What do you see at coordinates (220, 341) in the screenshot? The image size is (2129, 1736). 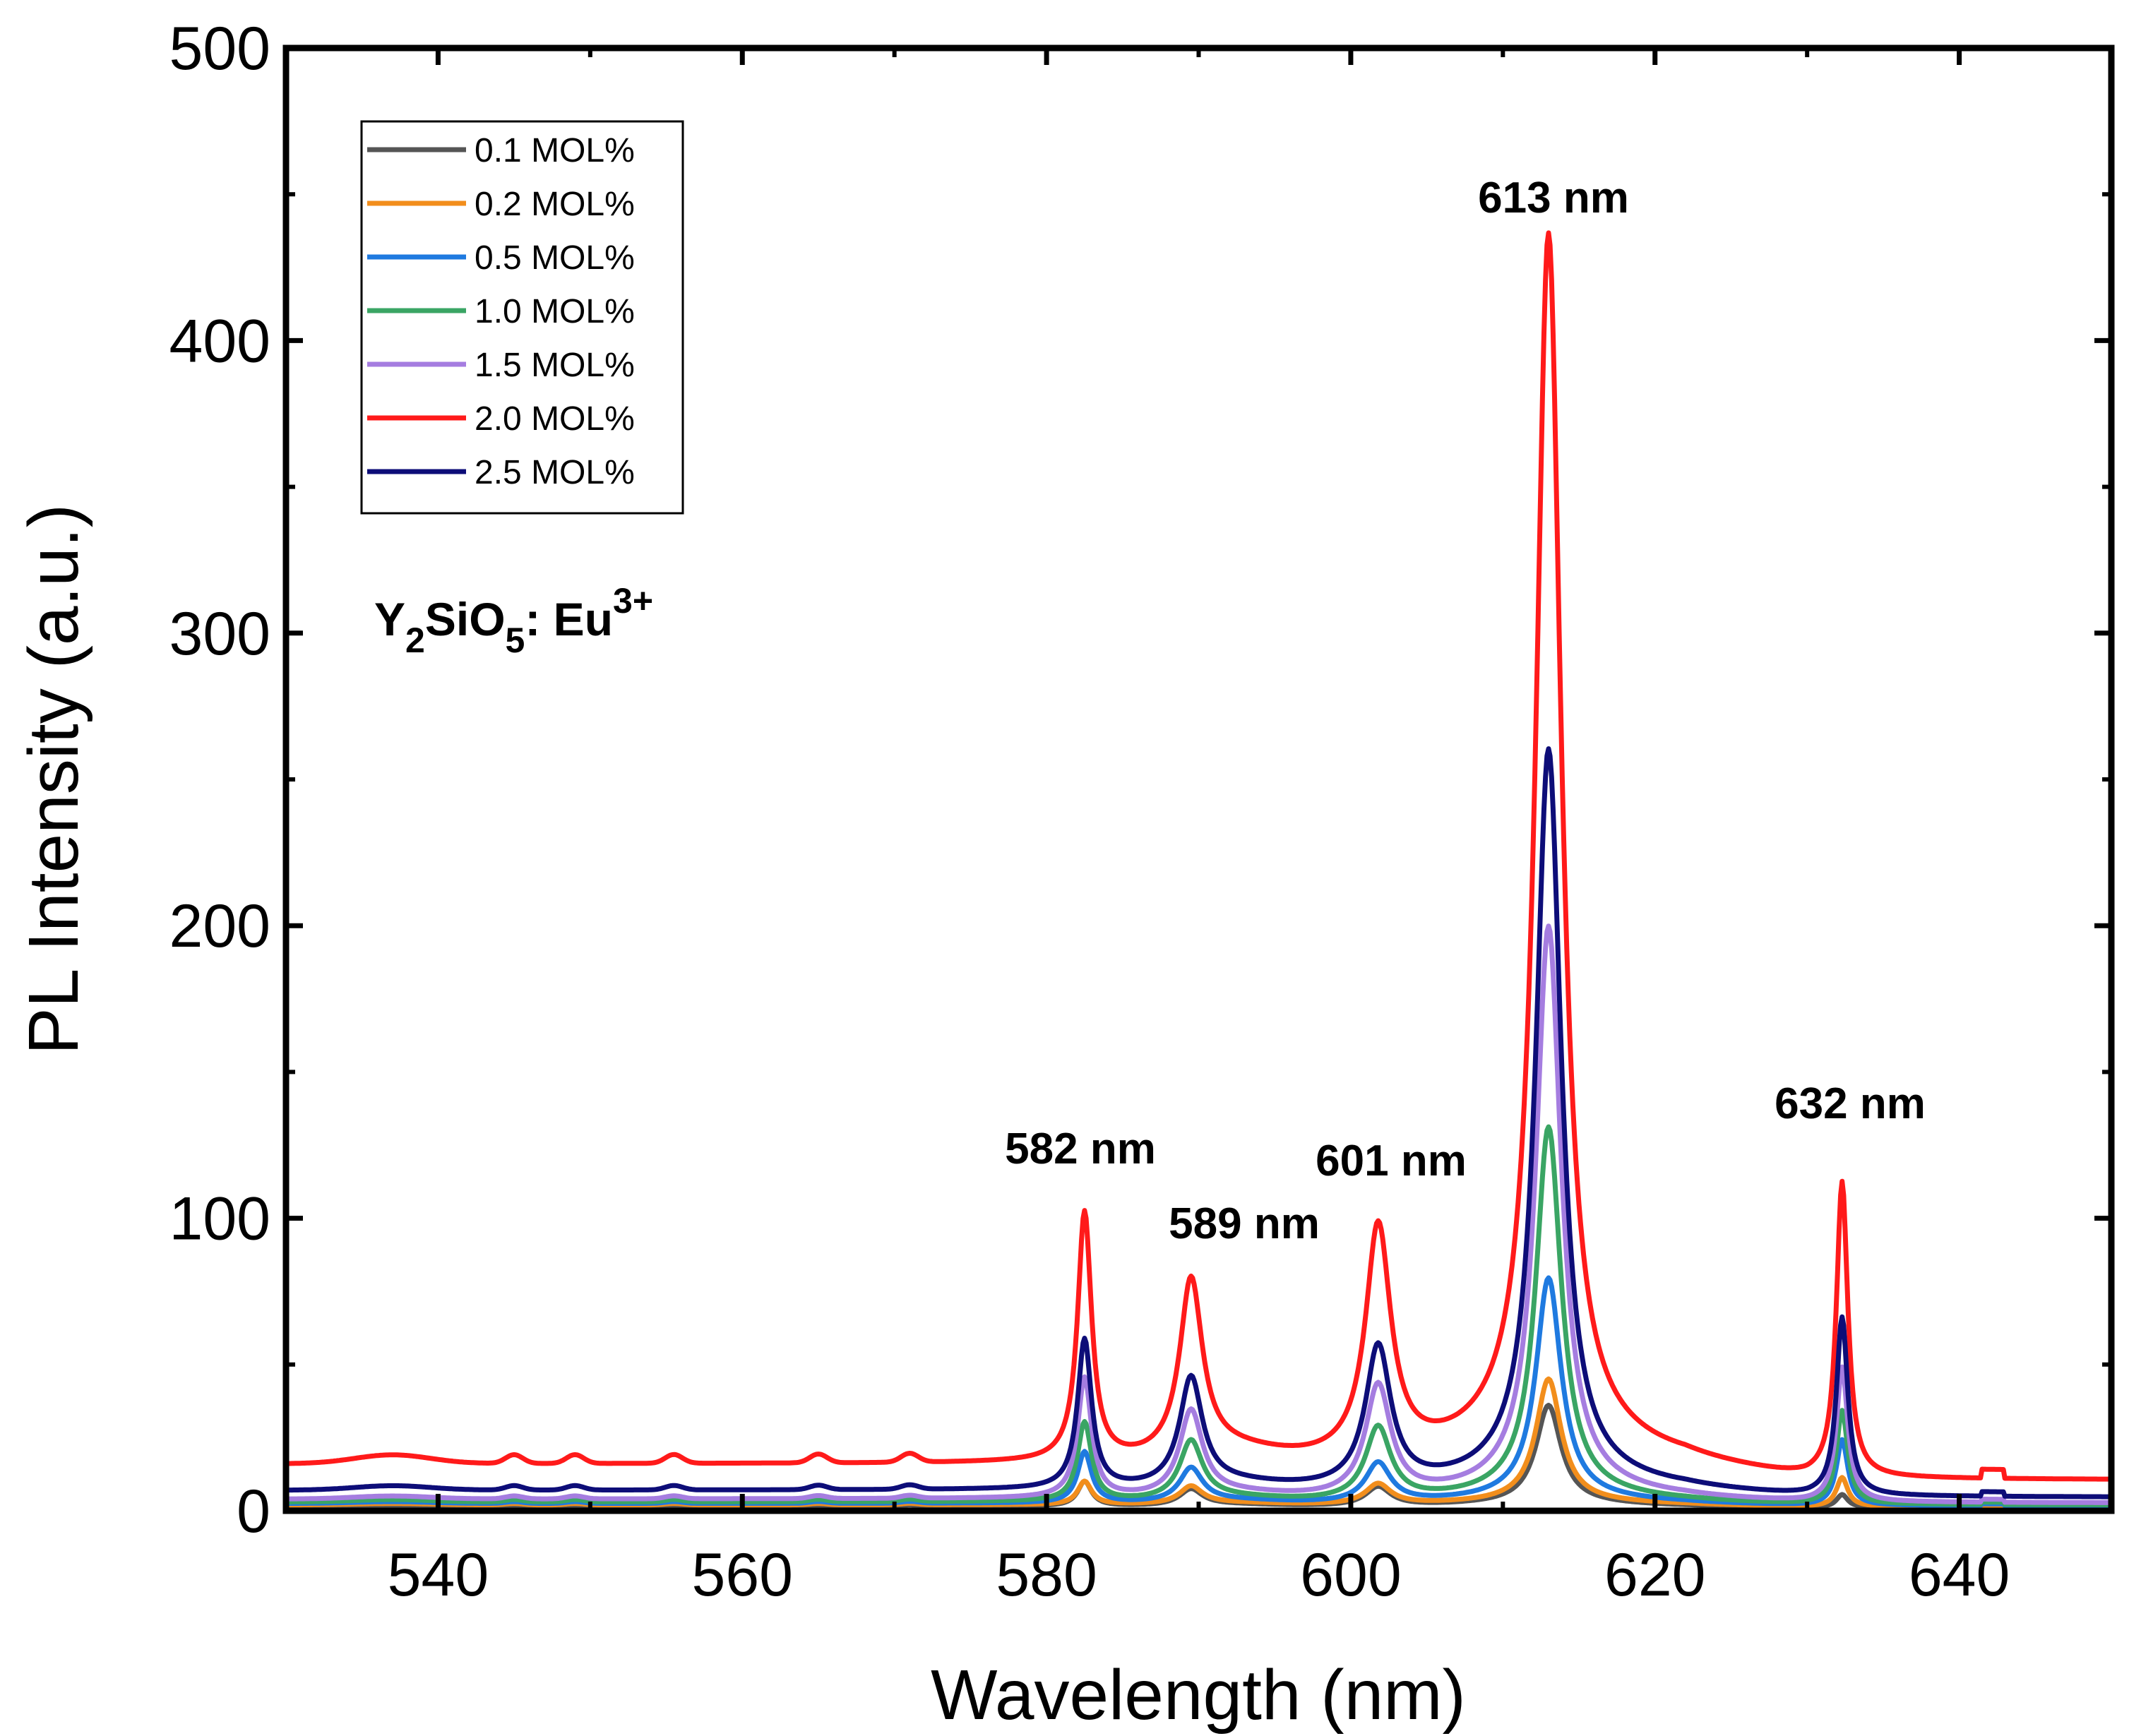 I see `y-tick-label-400: 400` at bounding box center [220, 341].